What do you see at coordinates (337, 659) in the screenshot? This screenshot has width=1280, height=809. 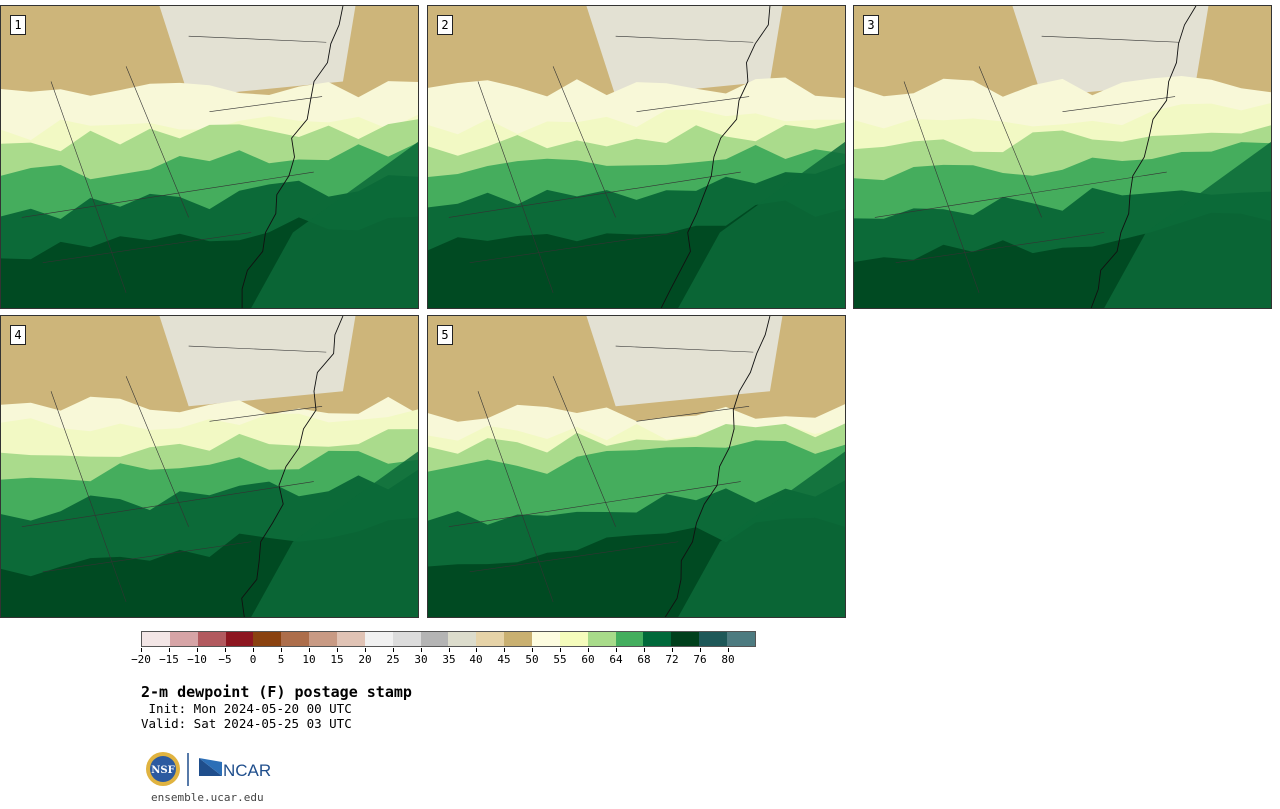 I see `colorbar-tick-label: 15` at bounding box center [337, 659].